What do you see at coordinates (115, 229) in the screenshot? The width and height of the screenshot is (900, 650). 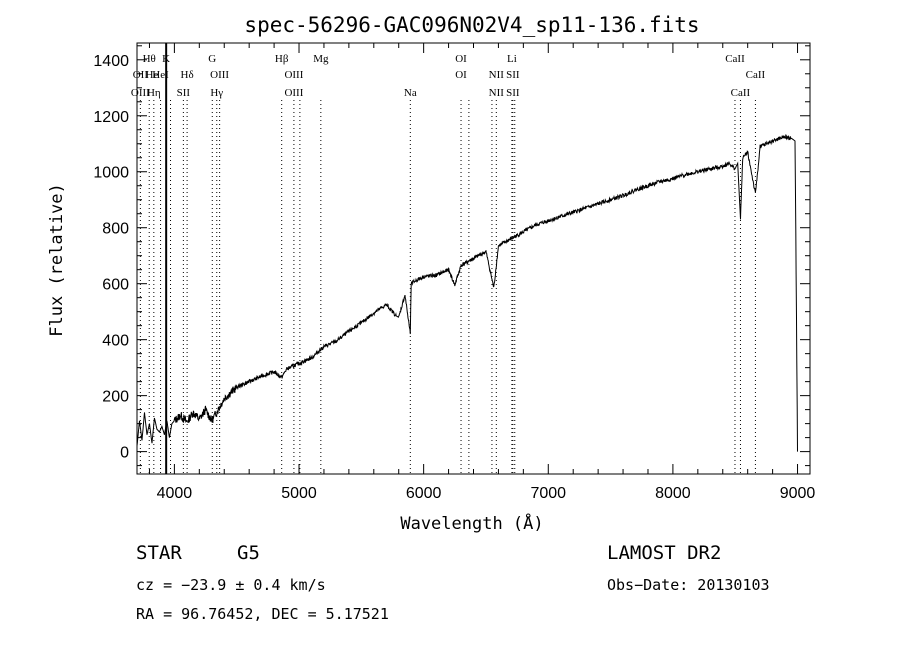 I see `y-tick-label: 800` at bounding box center [115, 229].